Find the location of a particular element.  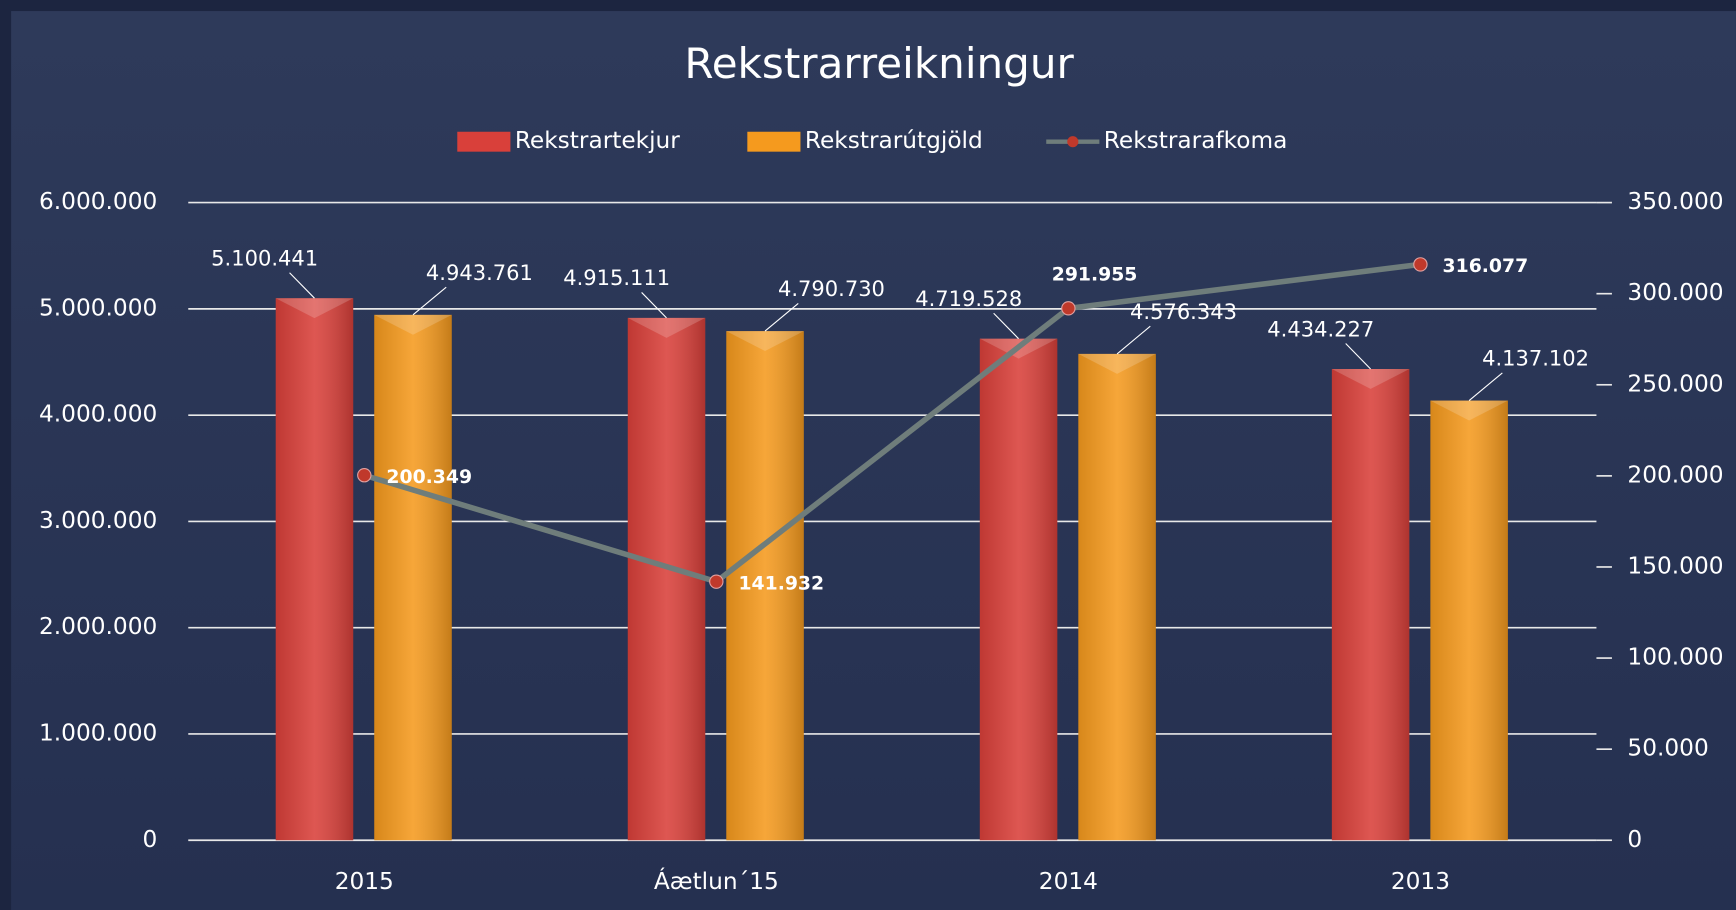

y2-tick-label: 150.000 is located at coordinates (1675, 565).